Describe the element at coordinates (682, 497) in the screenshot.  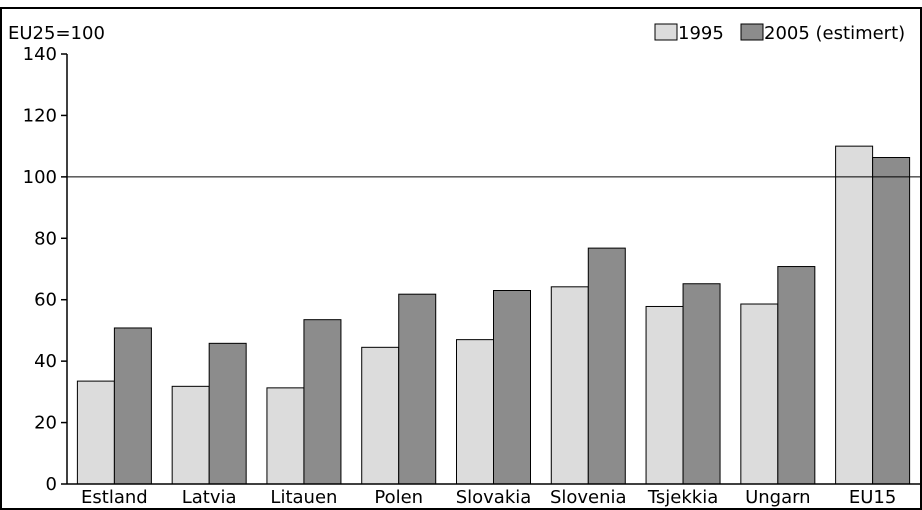
I see `x-tick-label: Tsjekkia` at that location.